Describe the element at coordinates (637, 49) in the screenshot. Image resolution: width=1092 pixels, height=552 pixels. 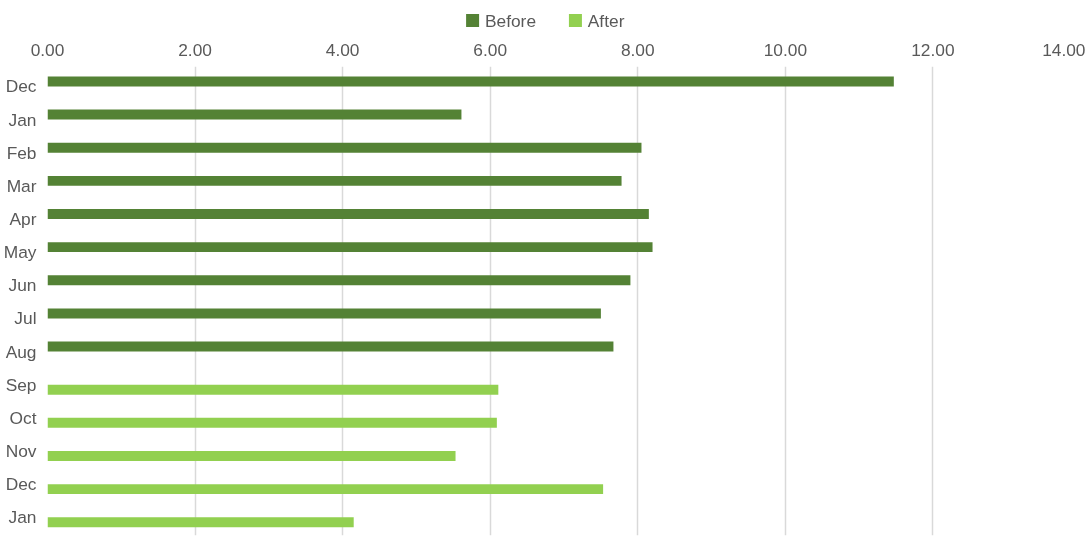
I see `x-tick-label: 8.00` at that location.